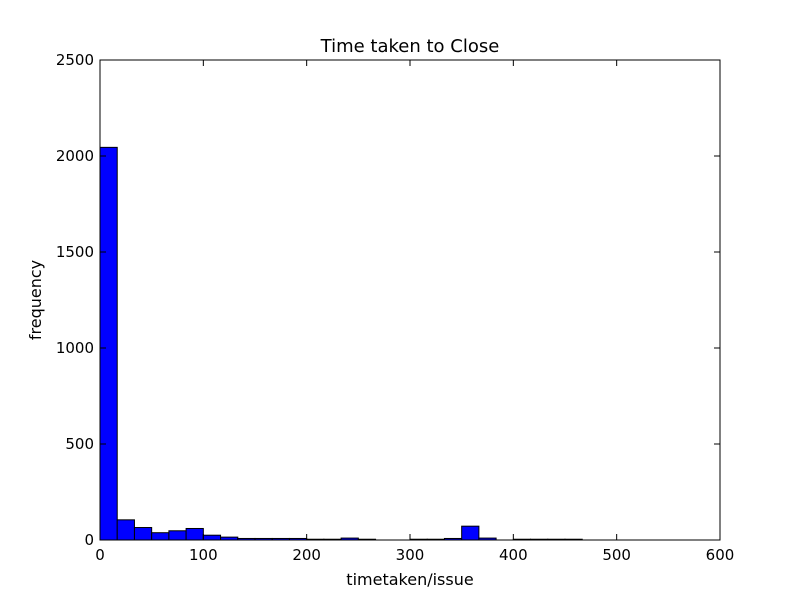 Image resolution: width=800 pixels, height=600 pixels. What do you see at coordinates (75, 60) in the screenshot?
I see `y-tick-label: 2500` at bounding box center [75, 60].